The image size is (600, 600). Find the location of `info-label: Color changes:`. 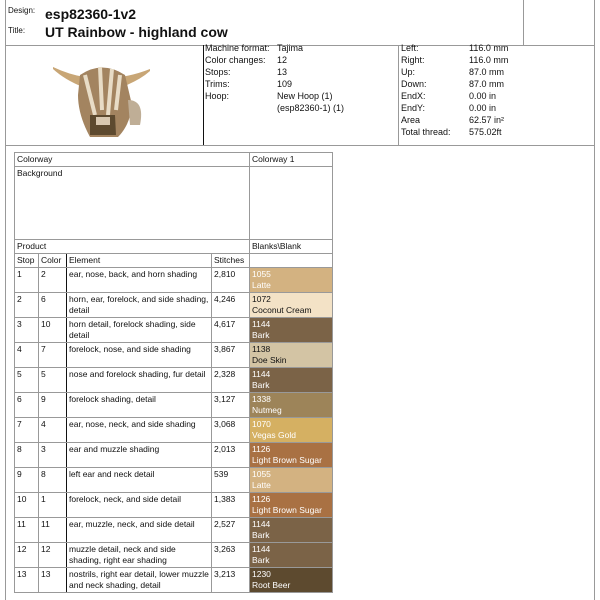

info-label: Color changes: is located at coordinates (235, 60).